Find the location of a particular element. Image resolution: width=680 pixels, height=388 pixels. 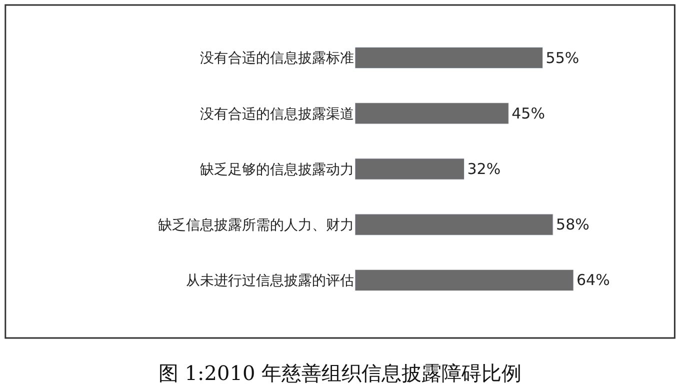

y-tick-label: 缺乏信息披露所需的人力、财力 is located at coordinates (256, 226).